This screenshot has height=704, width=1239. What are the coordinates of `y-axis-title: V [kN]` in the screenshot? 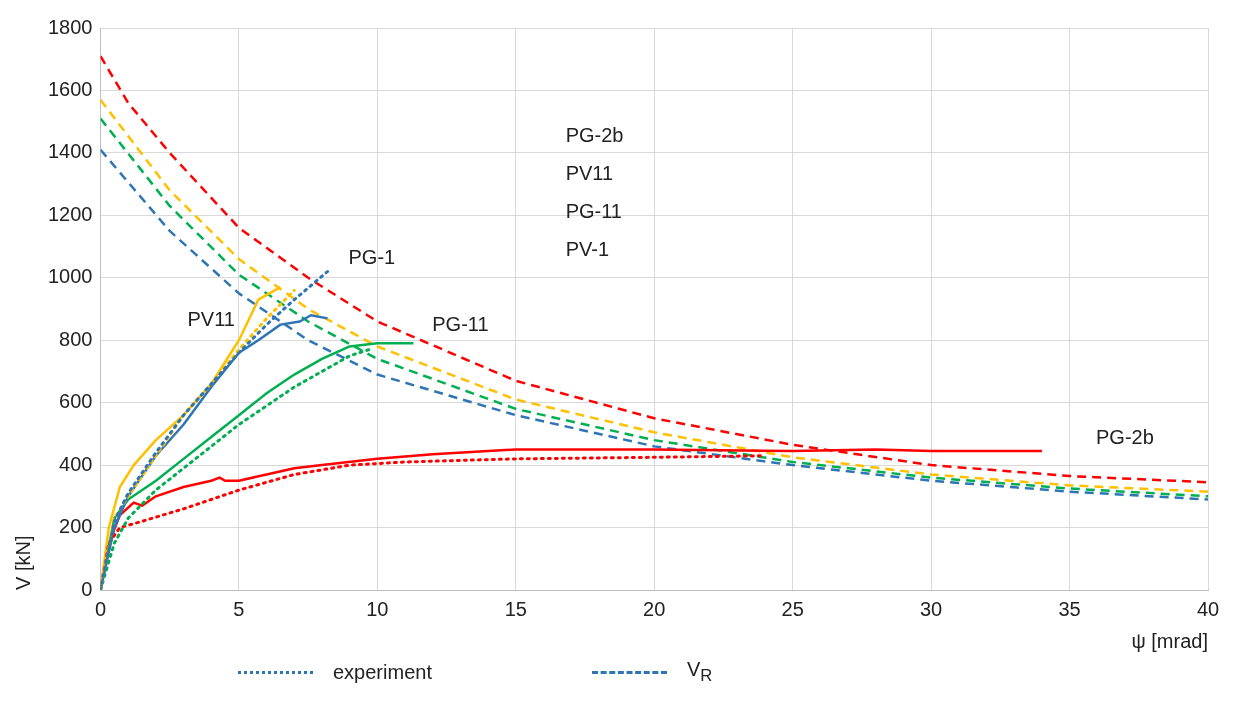 It's located at (22, 562).